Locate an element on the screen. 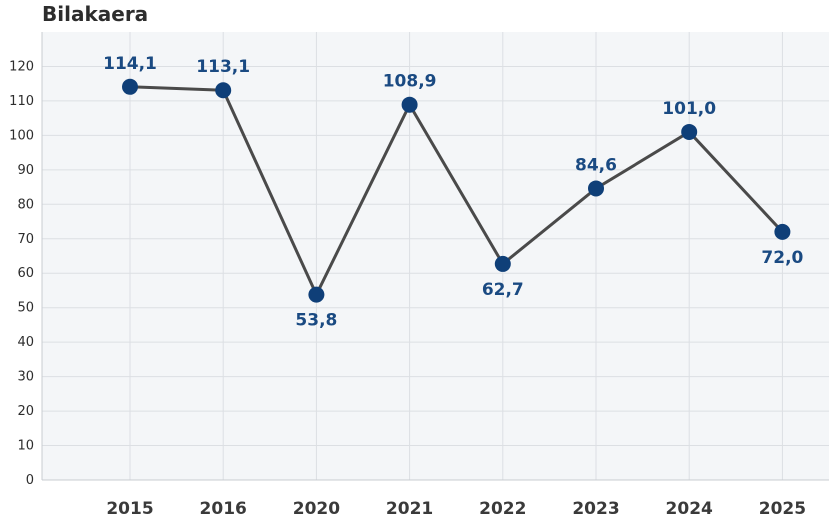 This screenshot has height=527, width=831. y-tick-label: 50 is located at coordinates (25, 308).